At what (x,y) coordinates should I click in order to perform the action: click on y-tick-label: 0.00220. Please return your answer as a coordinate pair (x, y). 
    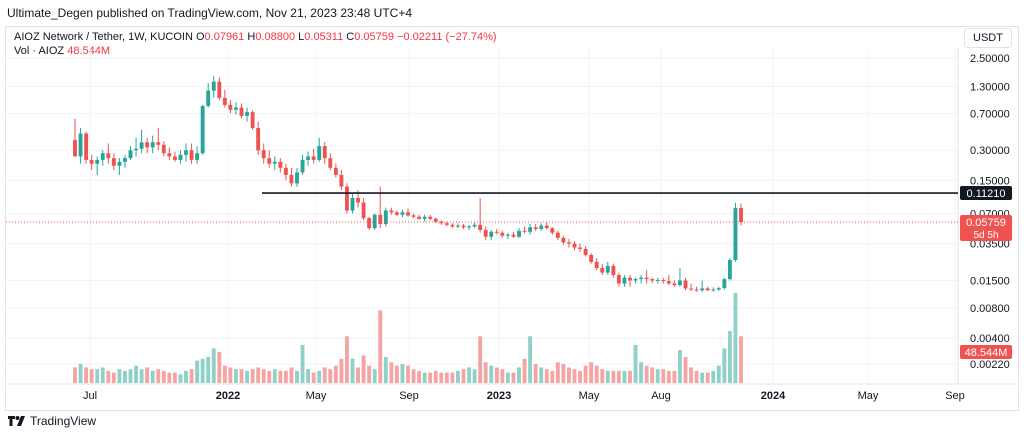
    Looking at the image, I should click on (990, 365).